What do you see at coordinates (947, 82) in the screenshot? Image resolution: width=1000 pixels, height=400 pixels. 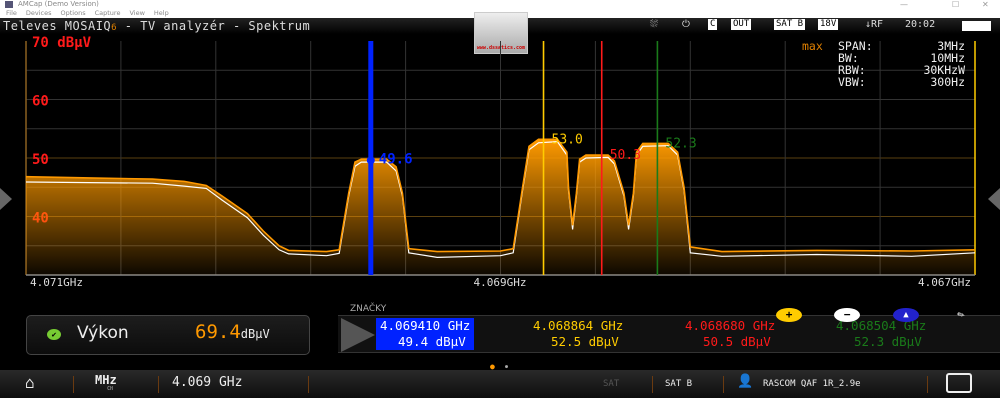 I see `setting-value: 300Hz` at bounding box center [947, 82].